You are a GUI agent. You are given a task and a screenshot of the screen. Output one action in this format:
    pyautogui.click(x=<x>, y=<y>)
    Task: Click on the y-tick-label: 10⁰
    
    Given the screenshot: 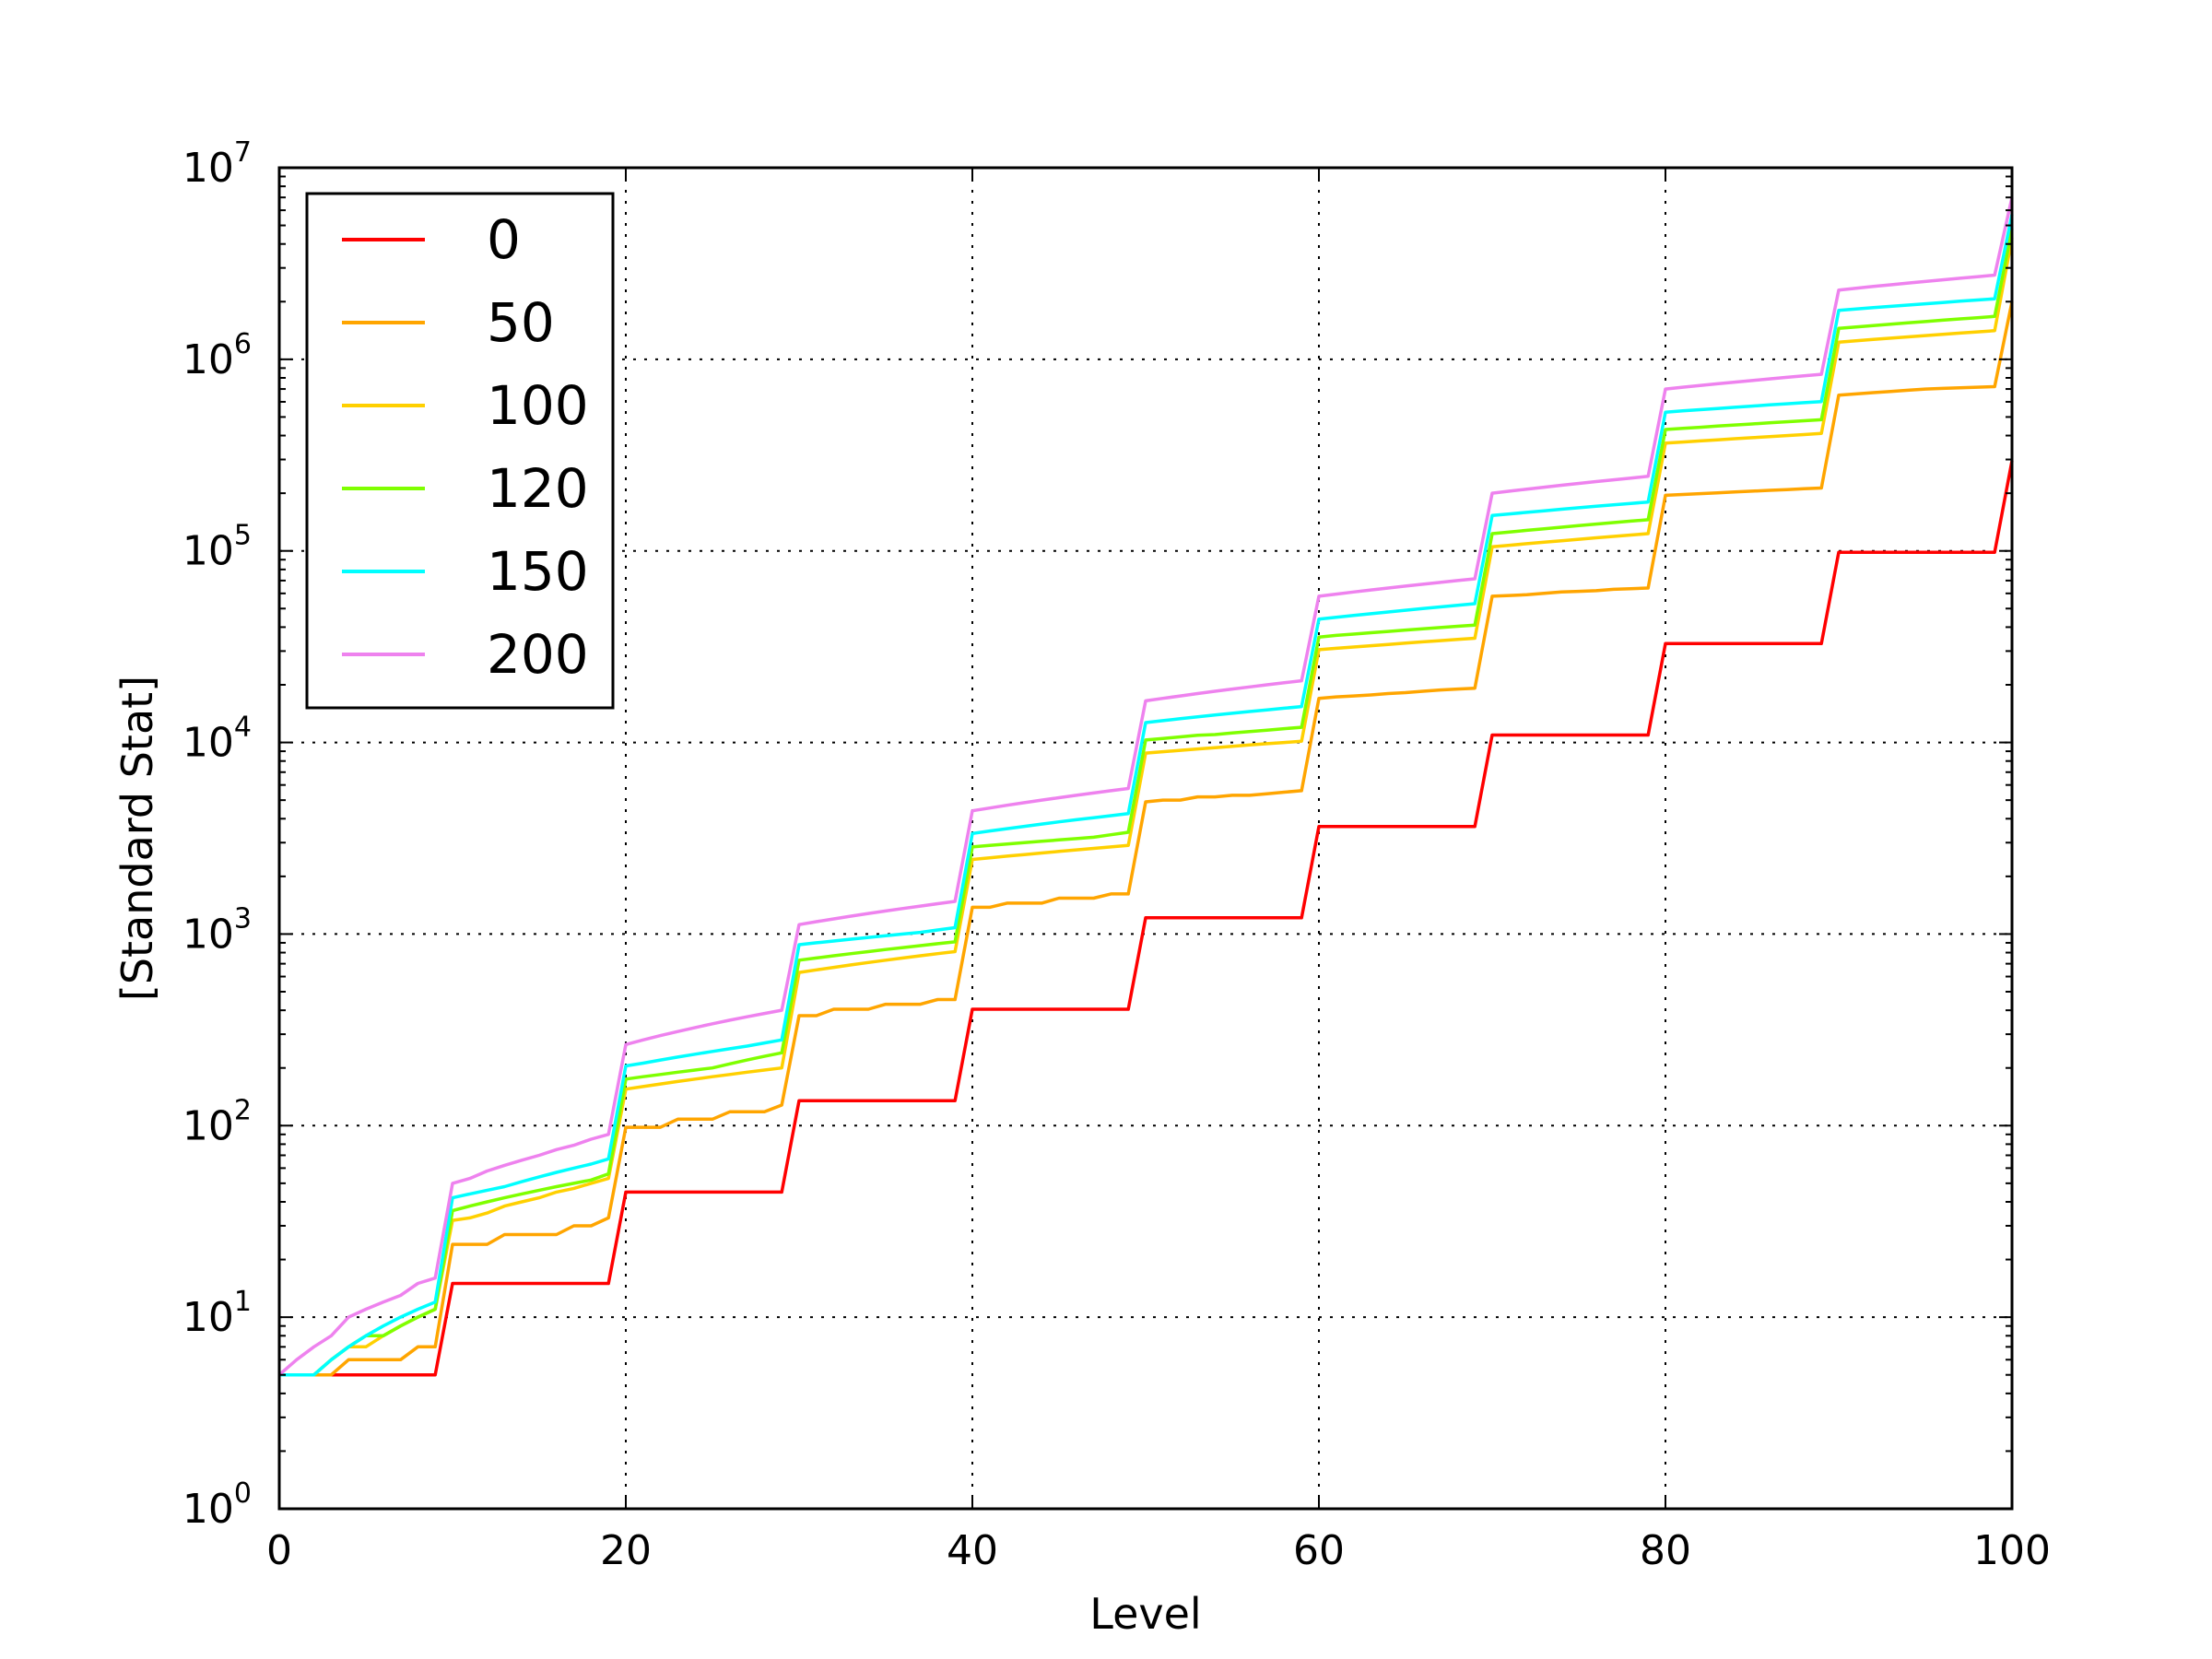 What is the action you would take?
    pyautogui.click(x=217, y=1505)
    